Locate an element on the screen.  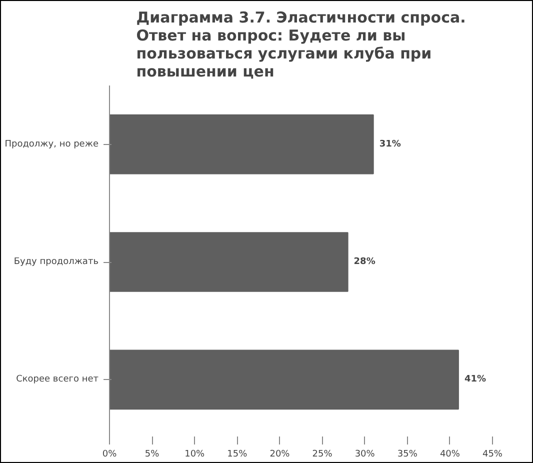
chart-title: Диаграмма 3.7. Эластичности спроса. Ответ на вопрос: Будете ли вы пользоваться услугами клуба при повышении цен is located at coordinates (301, 44).